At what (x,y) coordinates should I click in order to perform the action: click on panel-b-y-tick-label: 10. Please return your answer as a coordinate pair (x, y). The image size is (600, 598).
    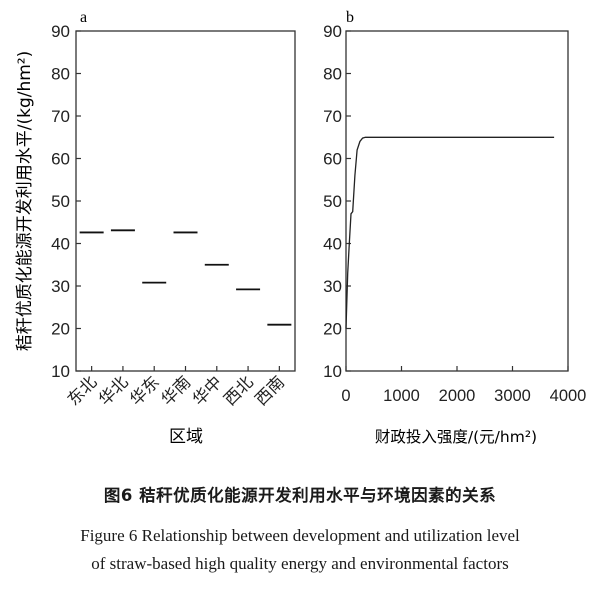
    Looking at the image, I should click on (332, 371).